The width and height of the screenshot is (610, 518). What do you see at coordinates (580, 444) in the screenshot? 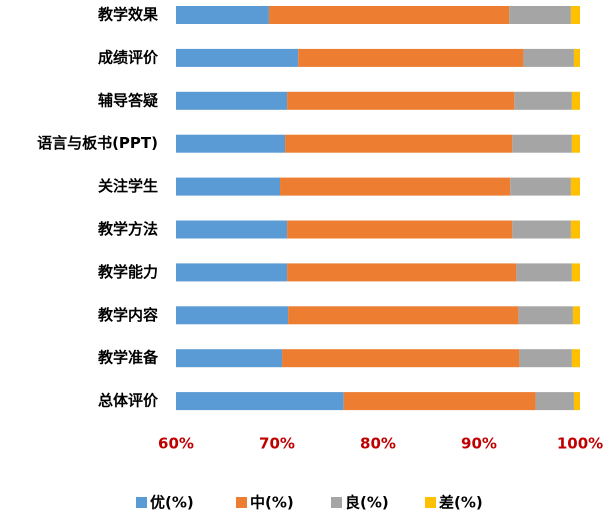
I see `x-tick-label: 100%` at bounding box center [580, 444].